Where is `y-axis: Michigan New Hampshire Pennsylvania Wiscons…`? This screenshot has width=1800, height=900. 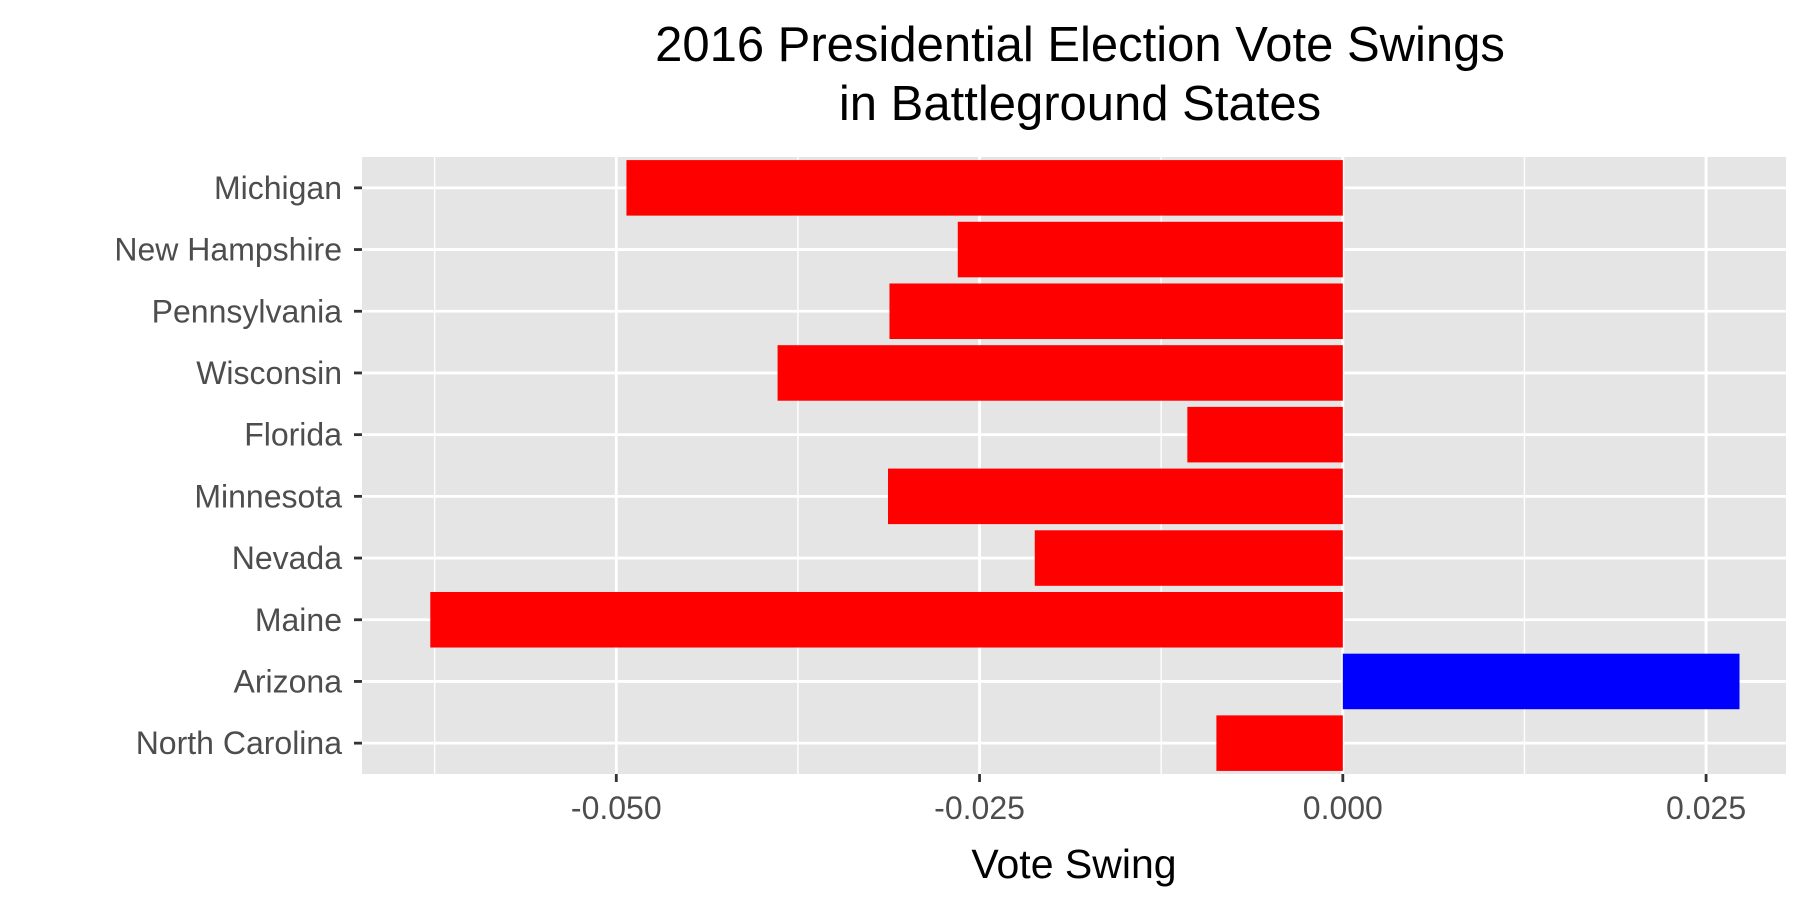 y-axis: Michigan New Hampshire Pennsylvania Wiscons… is located at coordinates (238, 465).